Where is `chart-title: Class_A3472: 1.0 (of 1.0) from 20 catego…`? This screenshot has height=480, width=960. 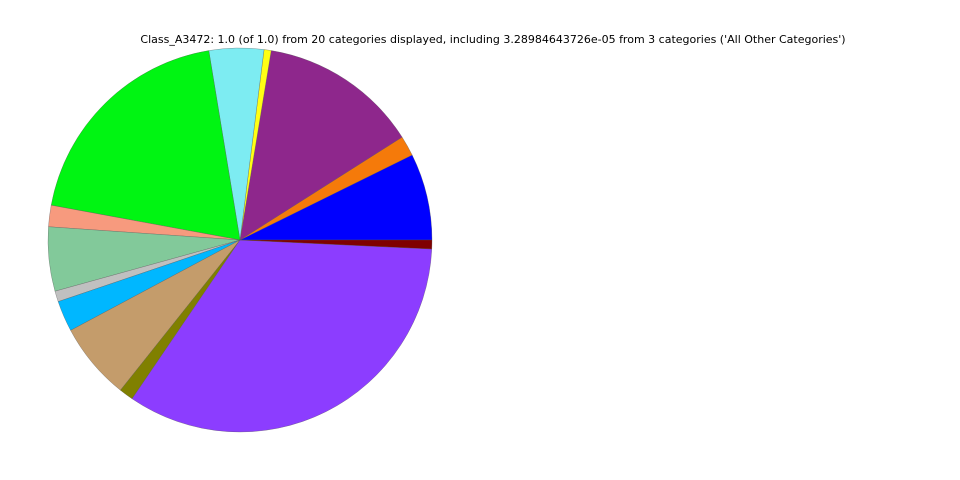
chart-title: Class_A3472: 1.0 (of 1.0) from 20 catego… is located at coordinates (493, 39).